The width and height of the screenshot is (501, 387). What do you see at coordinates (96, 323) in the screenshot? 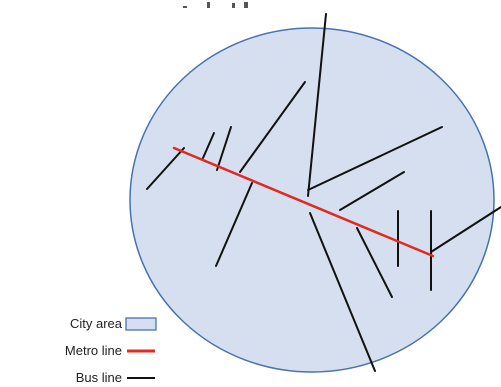
I see `legend-city-area-label: City area` at bounding box center [96, 323].